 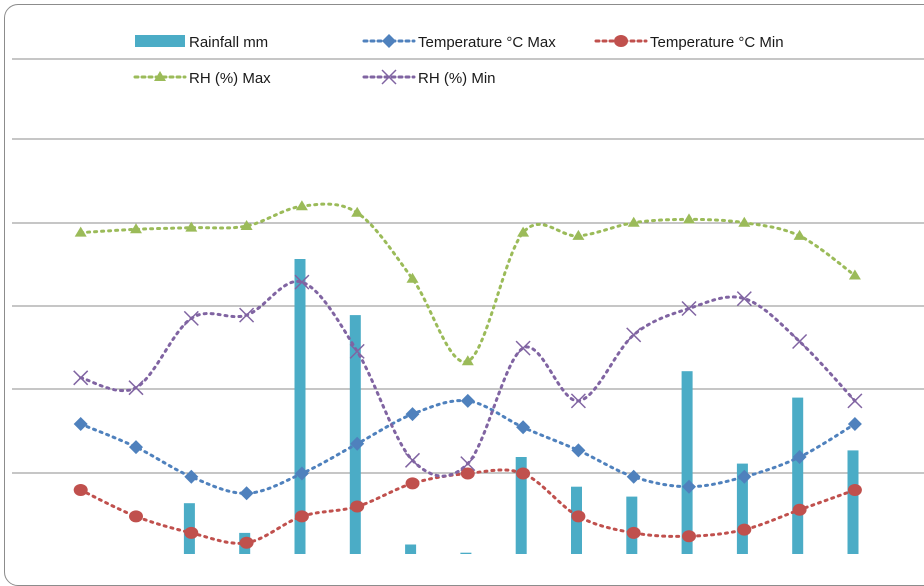 I want to click on legend-label-temp-min: Temperature °C Min, so click(x=717, y=42).